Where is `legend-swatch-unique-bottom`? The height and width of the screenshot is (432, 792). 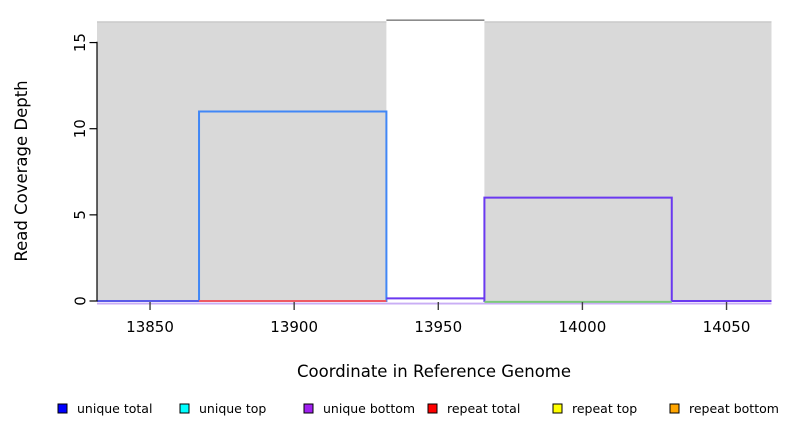 legend-swatch-unique-bottom is located at coordinates (308, 408).